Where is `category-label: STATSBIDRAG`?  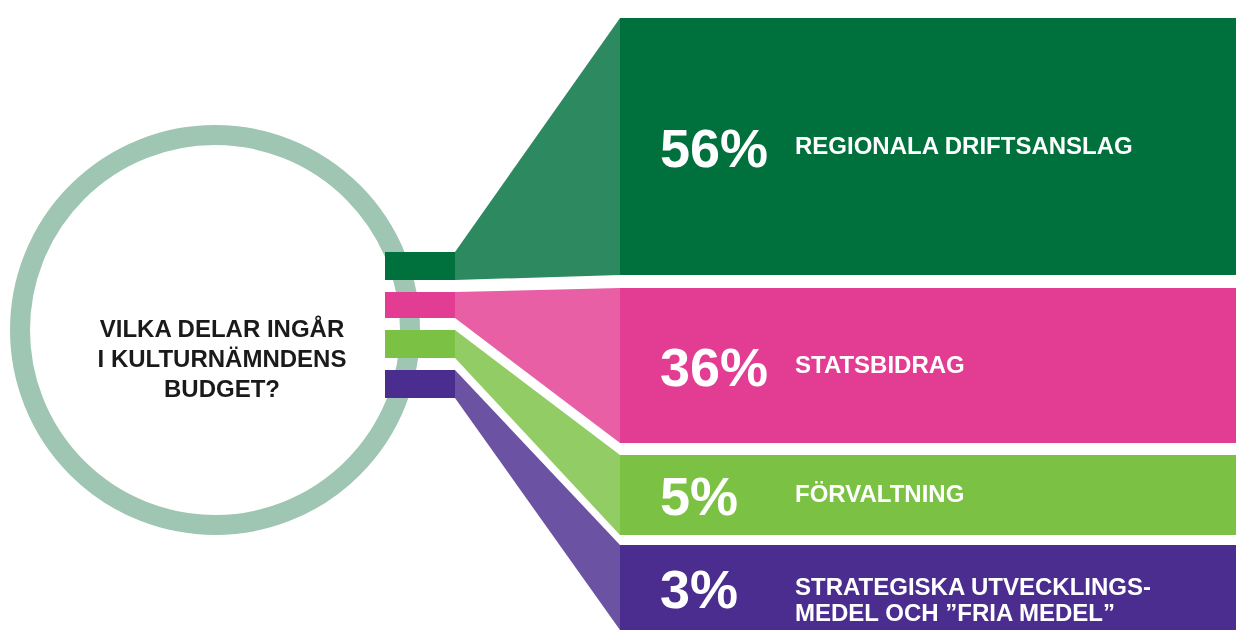 category-label: STATSBIDRAG is located at coordinates (880, 364).